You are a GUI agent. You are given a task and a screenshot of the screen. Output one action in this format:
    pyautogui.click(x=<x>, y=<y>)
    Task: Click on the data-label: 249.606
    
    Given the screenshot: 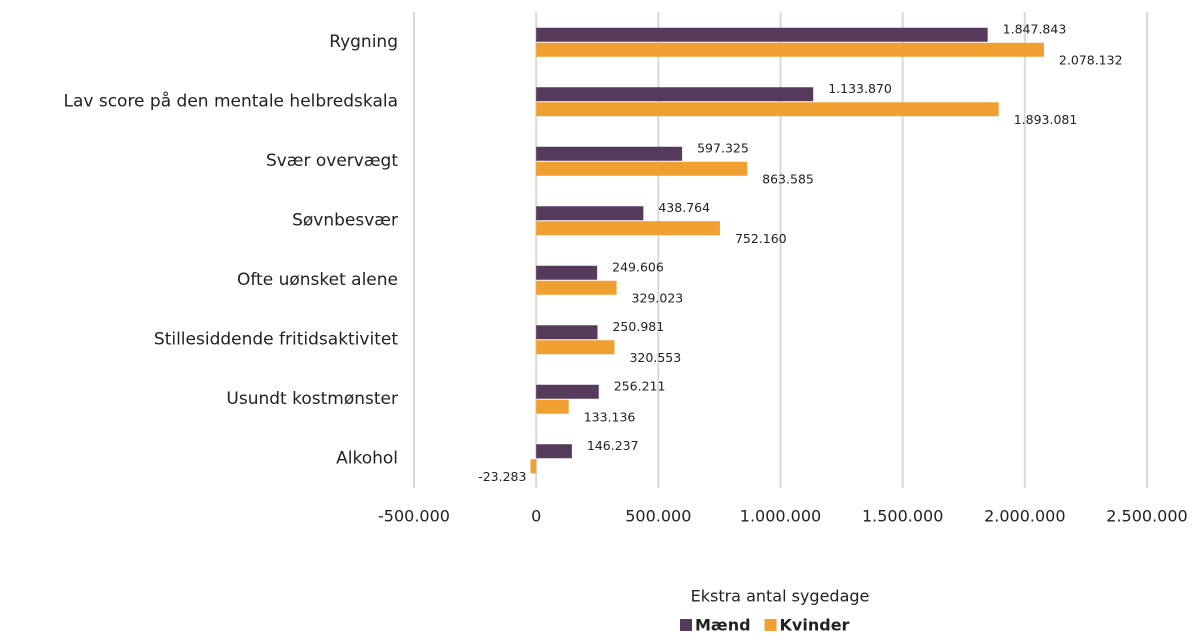 What is the action you would take?
    pyautogui.click(x=638, y=266)
    